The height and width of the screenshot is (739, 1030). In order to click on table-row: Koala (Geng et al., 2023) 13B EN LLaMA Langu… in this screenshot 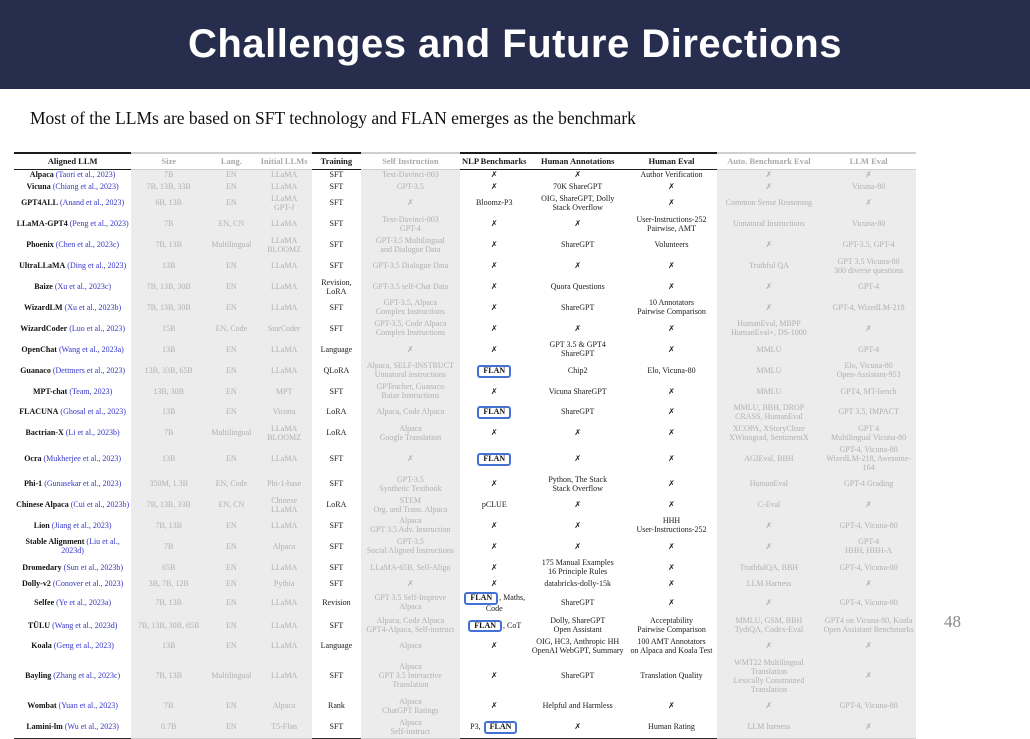, I will do `click(465, 647)`.